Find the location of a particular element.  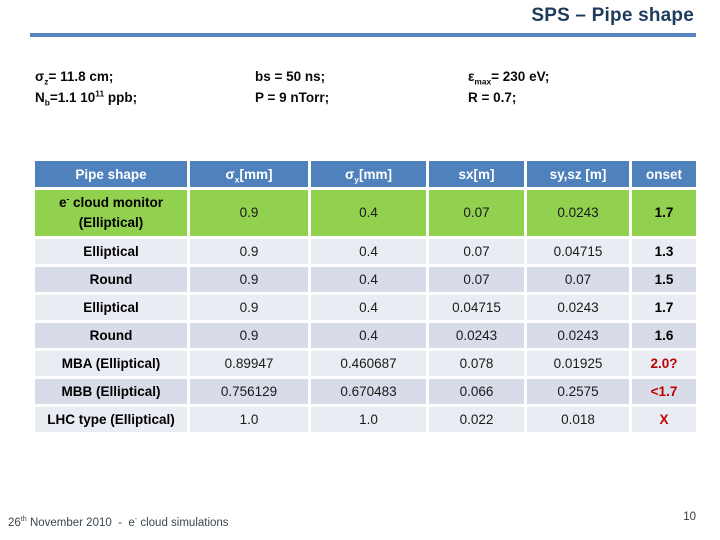

sy-sz-cell: 0.07 is located at coordinates (578, 279).